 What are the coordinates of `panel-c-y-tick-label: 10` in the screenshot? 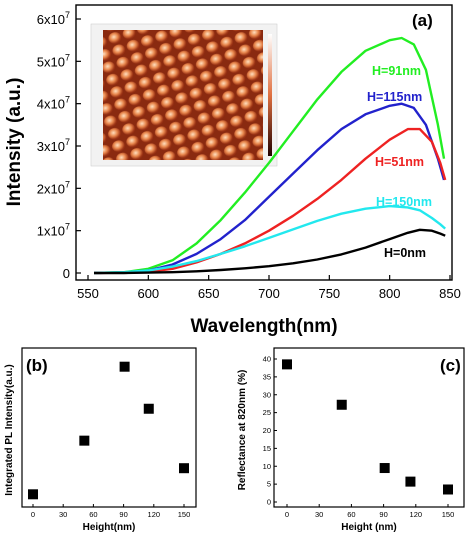 It's located at (267, 466).